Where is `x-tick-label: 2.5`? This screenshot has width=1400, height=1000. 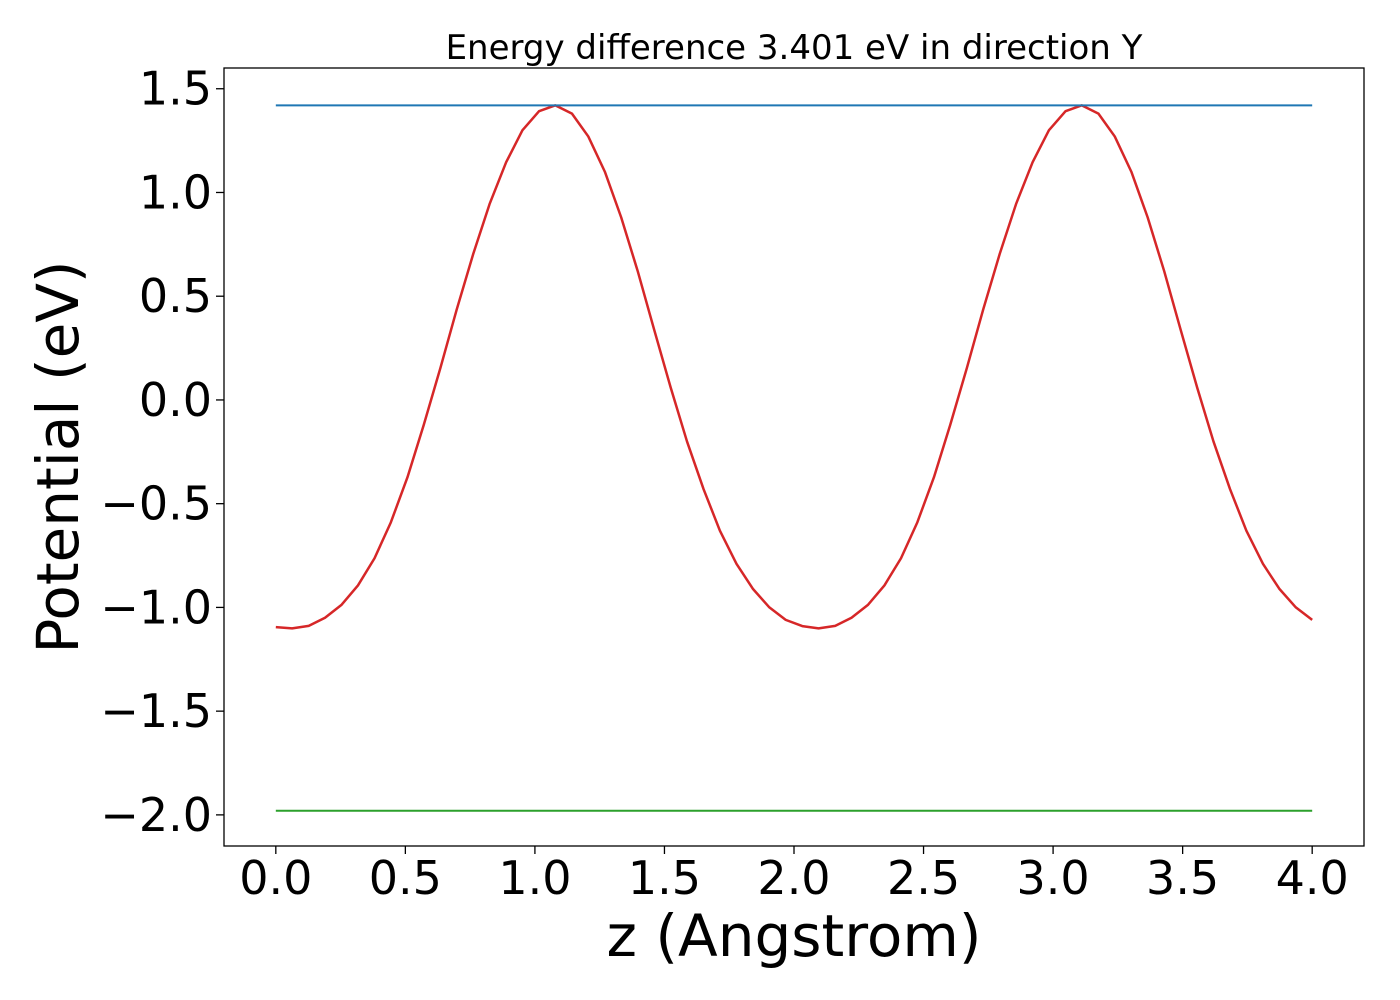 x-tick-label: 2.5 is located at coordinates (923, 878).